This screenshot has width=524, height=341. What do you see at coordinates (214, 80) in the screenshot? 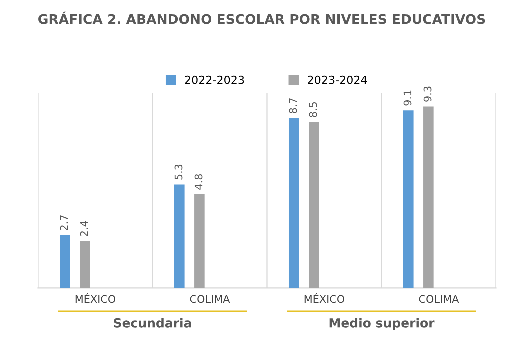
I see `legend-label: 2022-2023` at bounding box center [214, 80].